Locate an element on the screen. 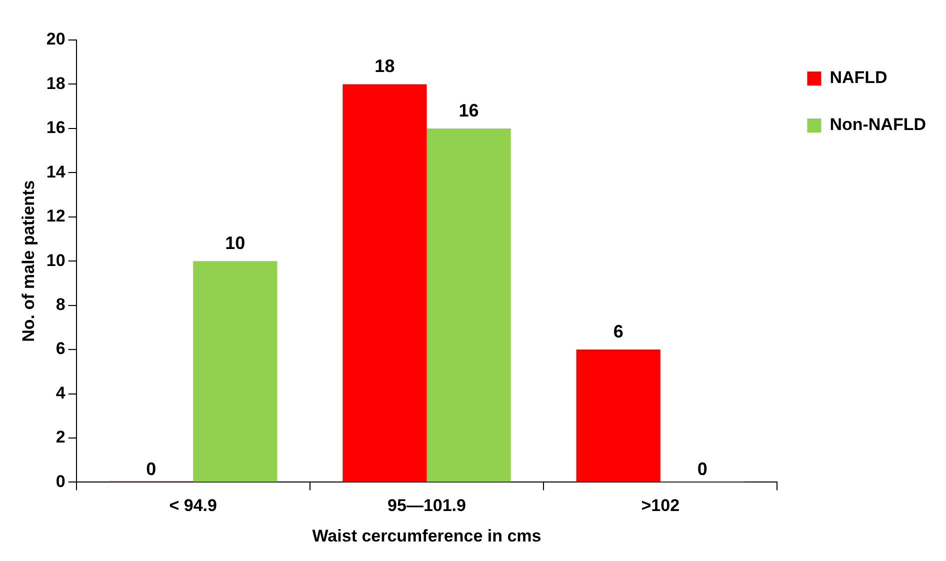  legend-label: Non-NAFLD is located at coordinates (878, 124).